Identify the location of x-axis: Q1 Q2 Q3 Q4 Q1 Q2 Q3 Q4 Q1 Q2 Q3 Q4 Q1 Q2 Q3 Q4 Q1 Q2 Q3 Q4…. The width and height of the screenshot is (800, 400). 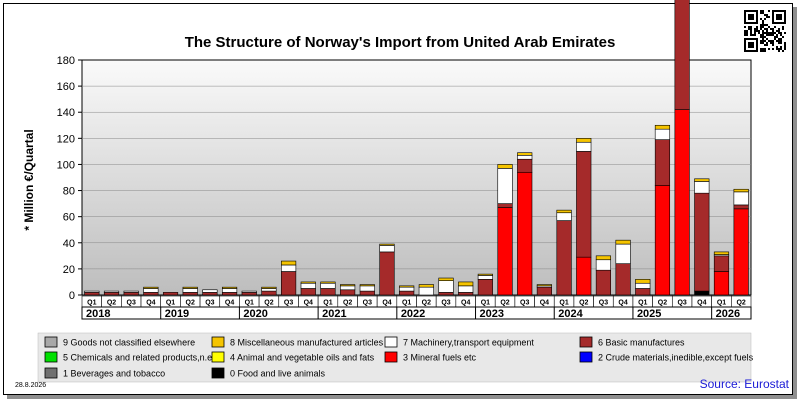
(416, 307).